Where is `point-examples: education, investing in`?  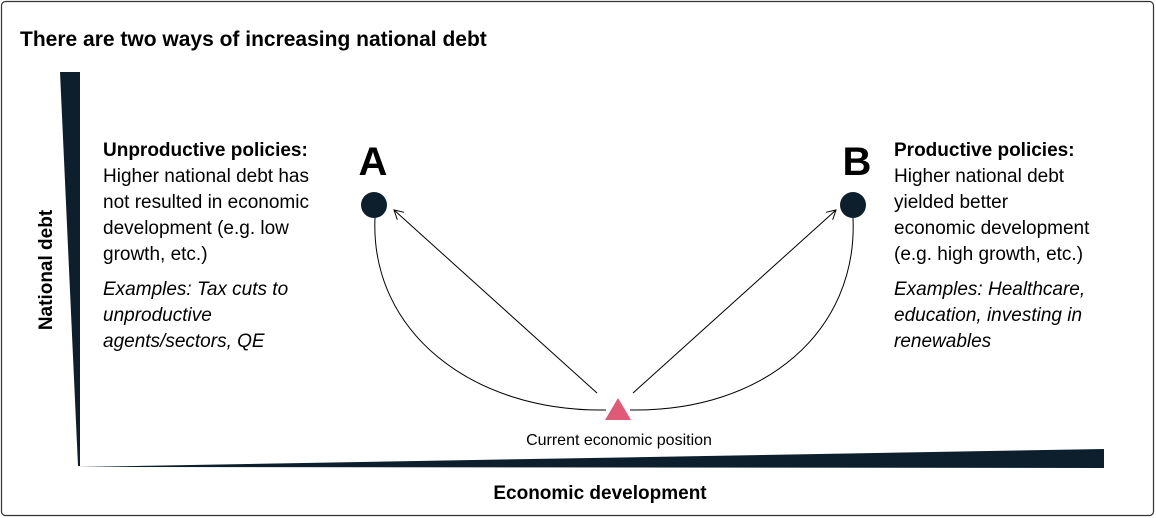 point-examples: education, investing in is located at coordinates (988, 315).